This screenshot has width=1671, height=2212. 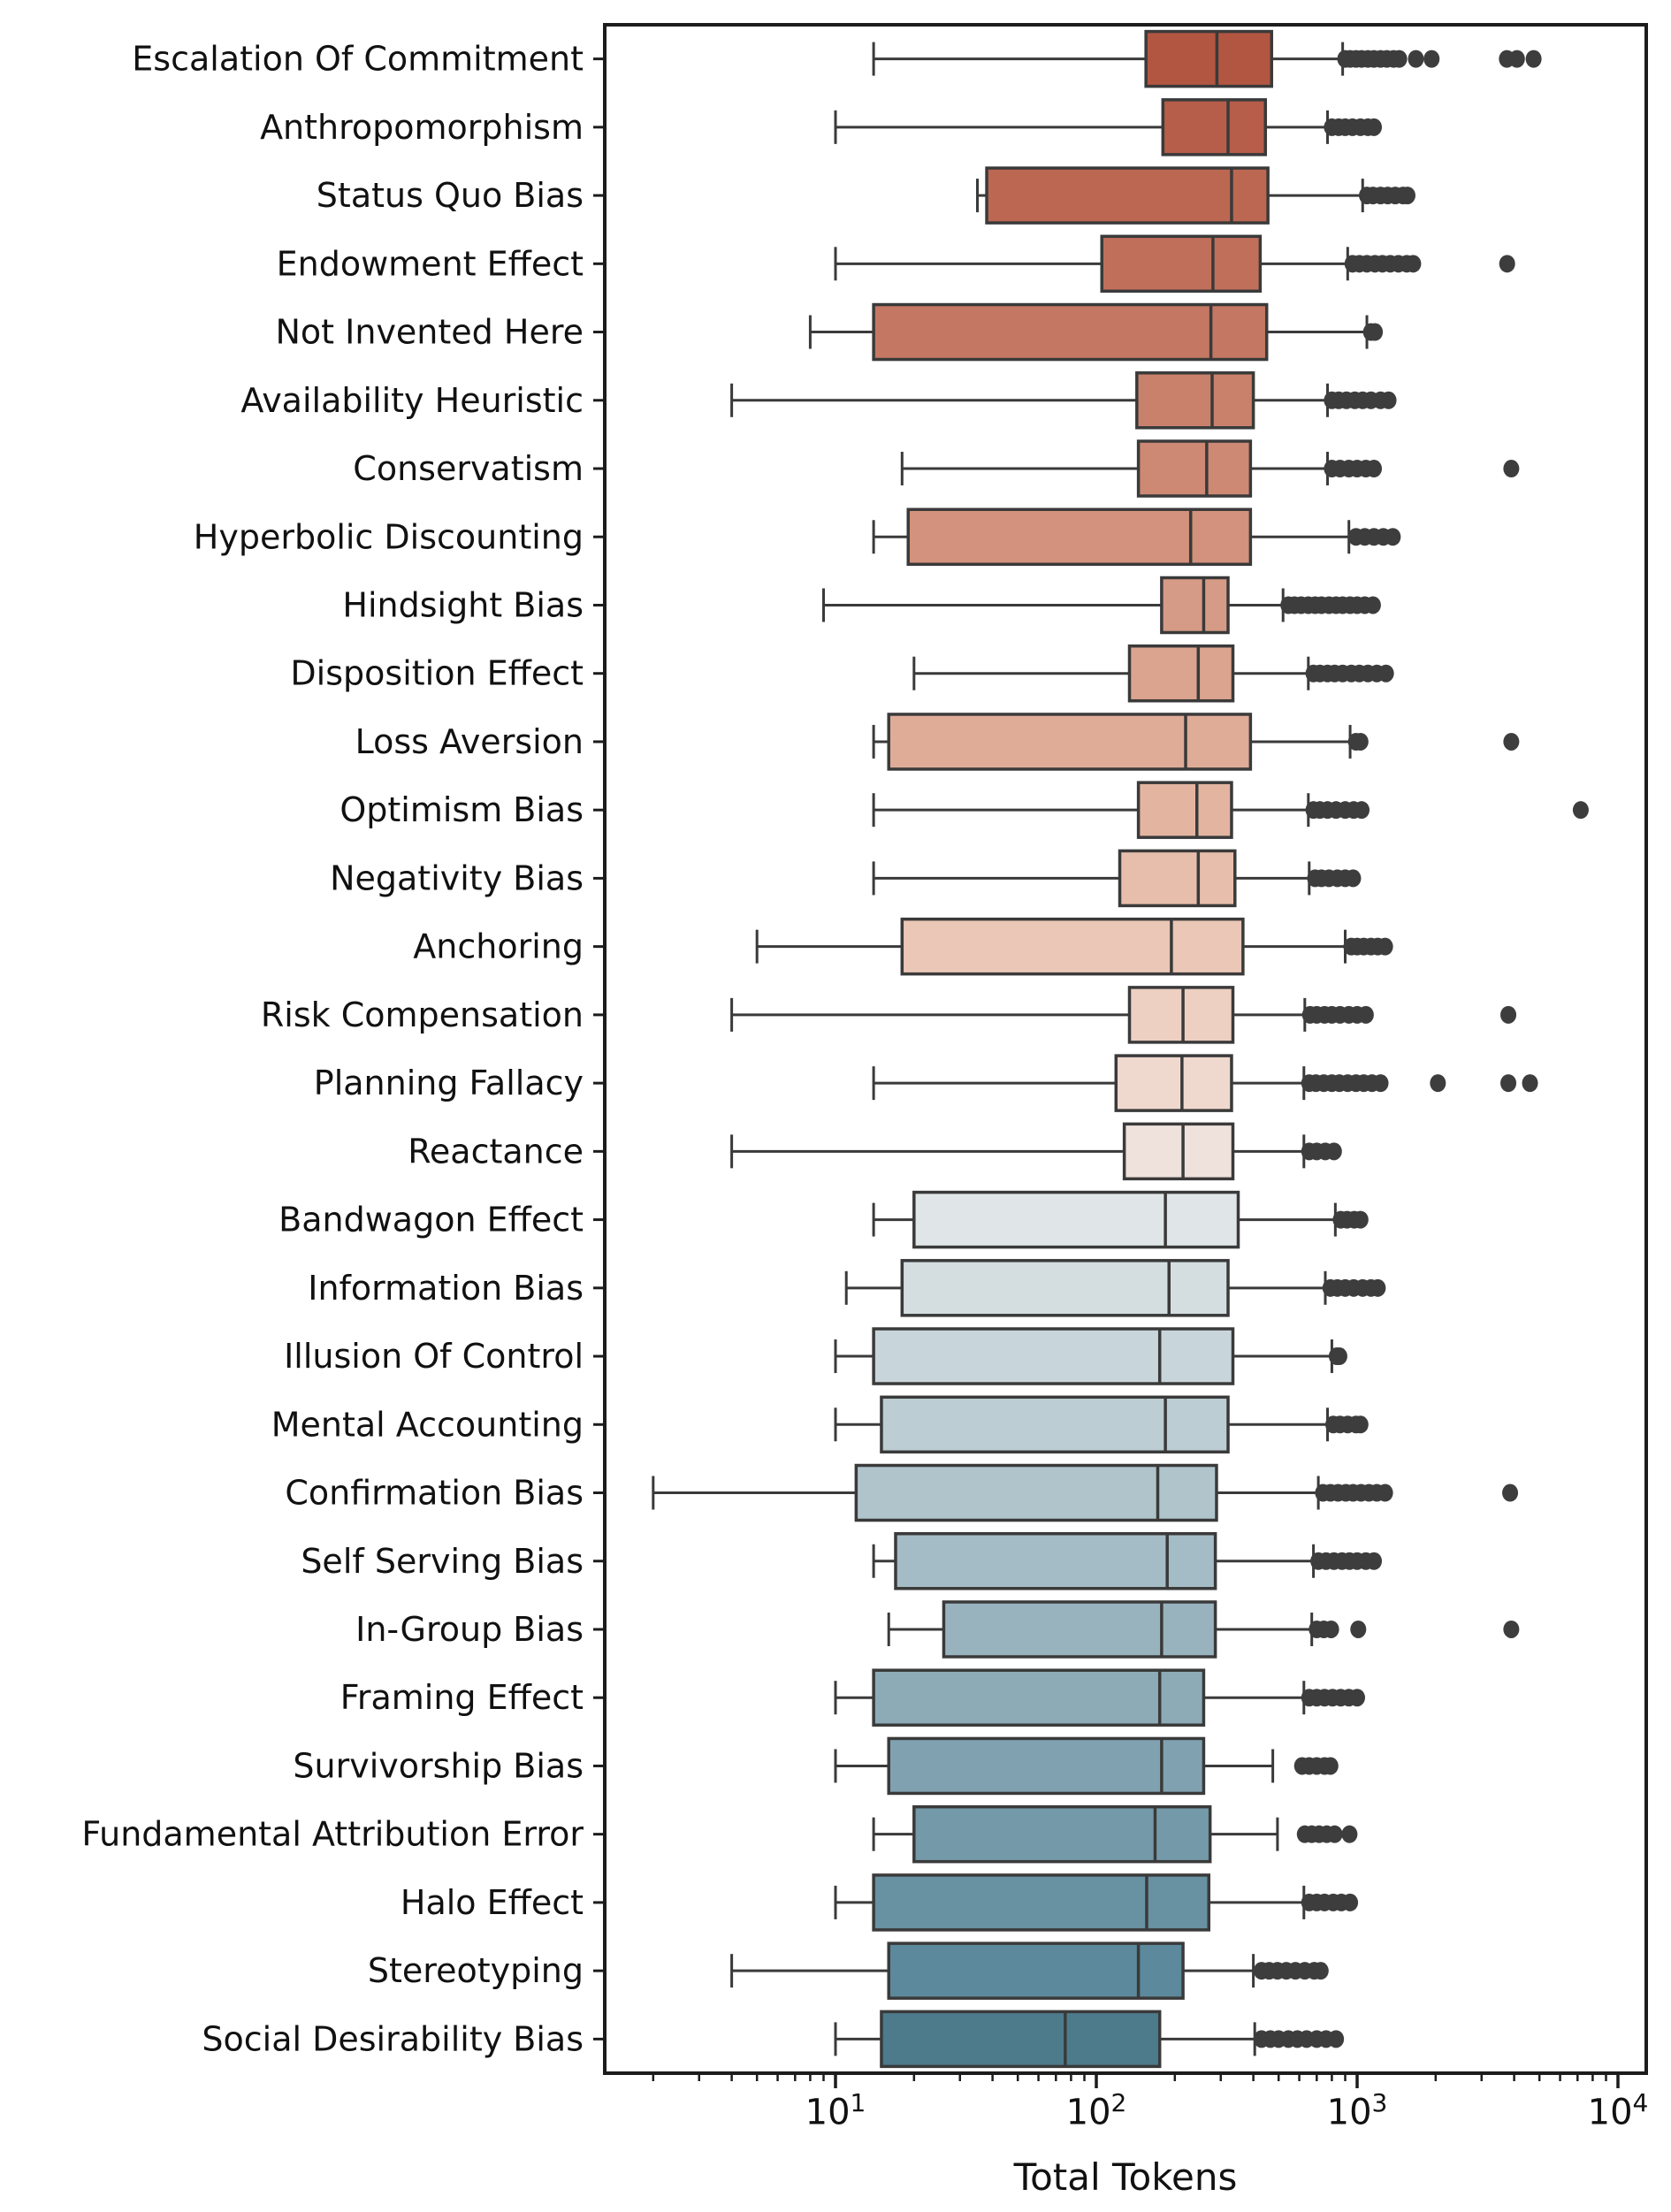 I want to click on category-label: Stereotyping, so click(x=476, y=1970).